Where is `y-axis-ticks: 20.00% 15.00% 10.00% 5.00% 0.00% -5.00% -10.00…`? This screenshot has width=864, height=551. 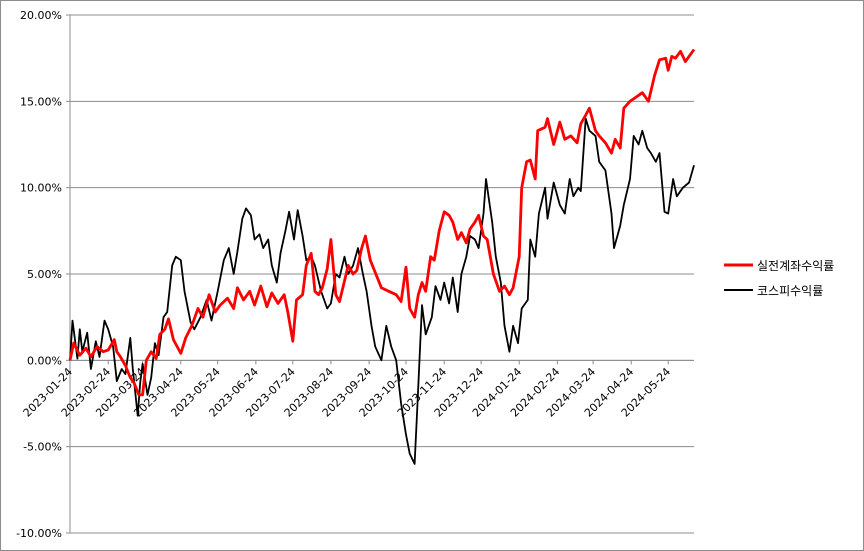 y-axis-ticks: 20.00% 15.00% 10.00% 5.00% 0.00% -5.00% -10.00… is located at coordinates (43, 274).